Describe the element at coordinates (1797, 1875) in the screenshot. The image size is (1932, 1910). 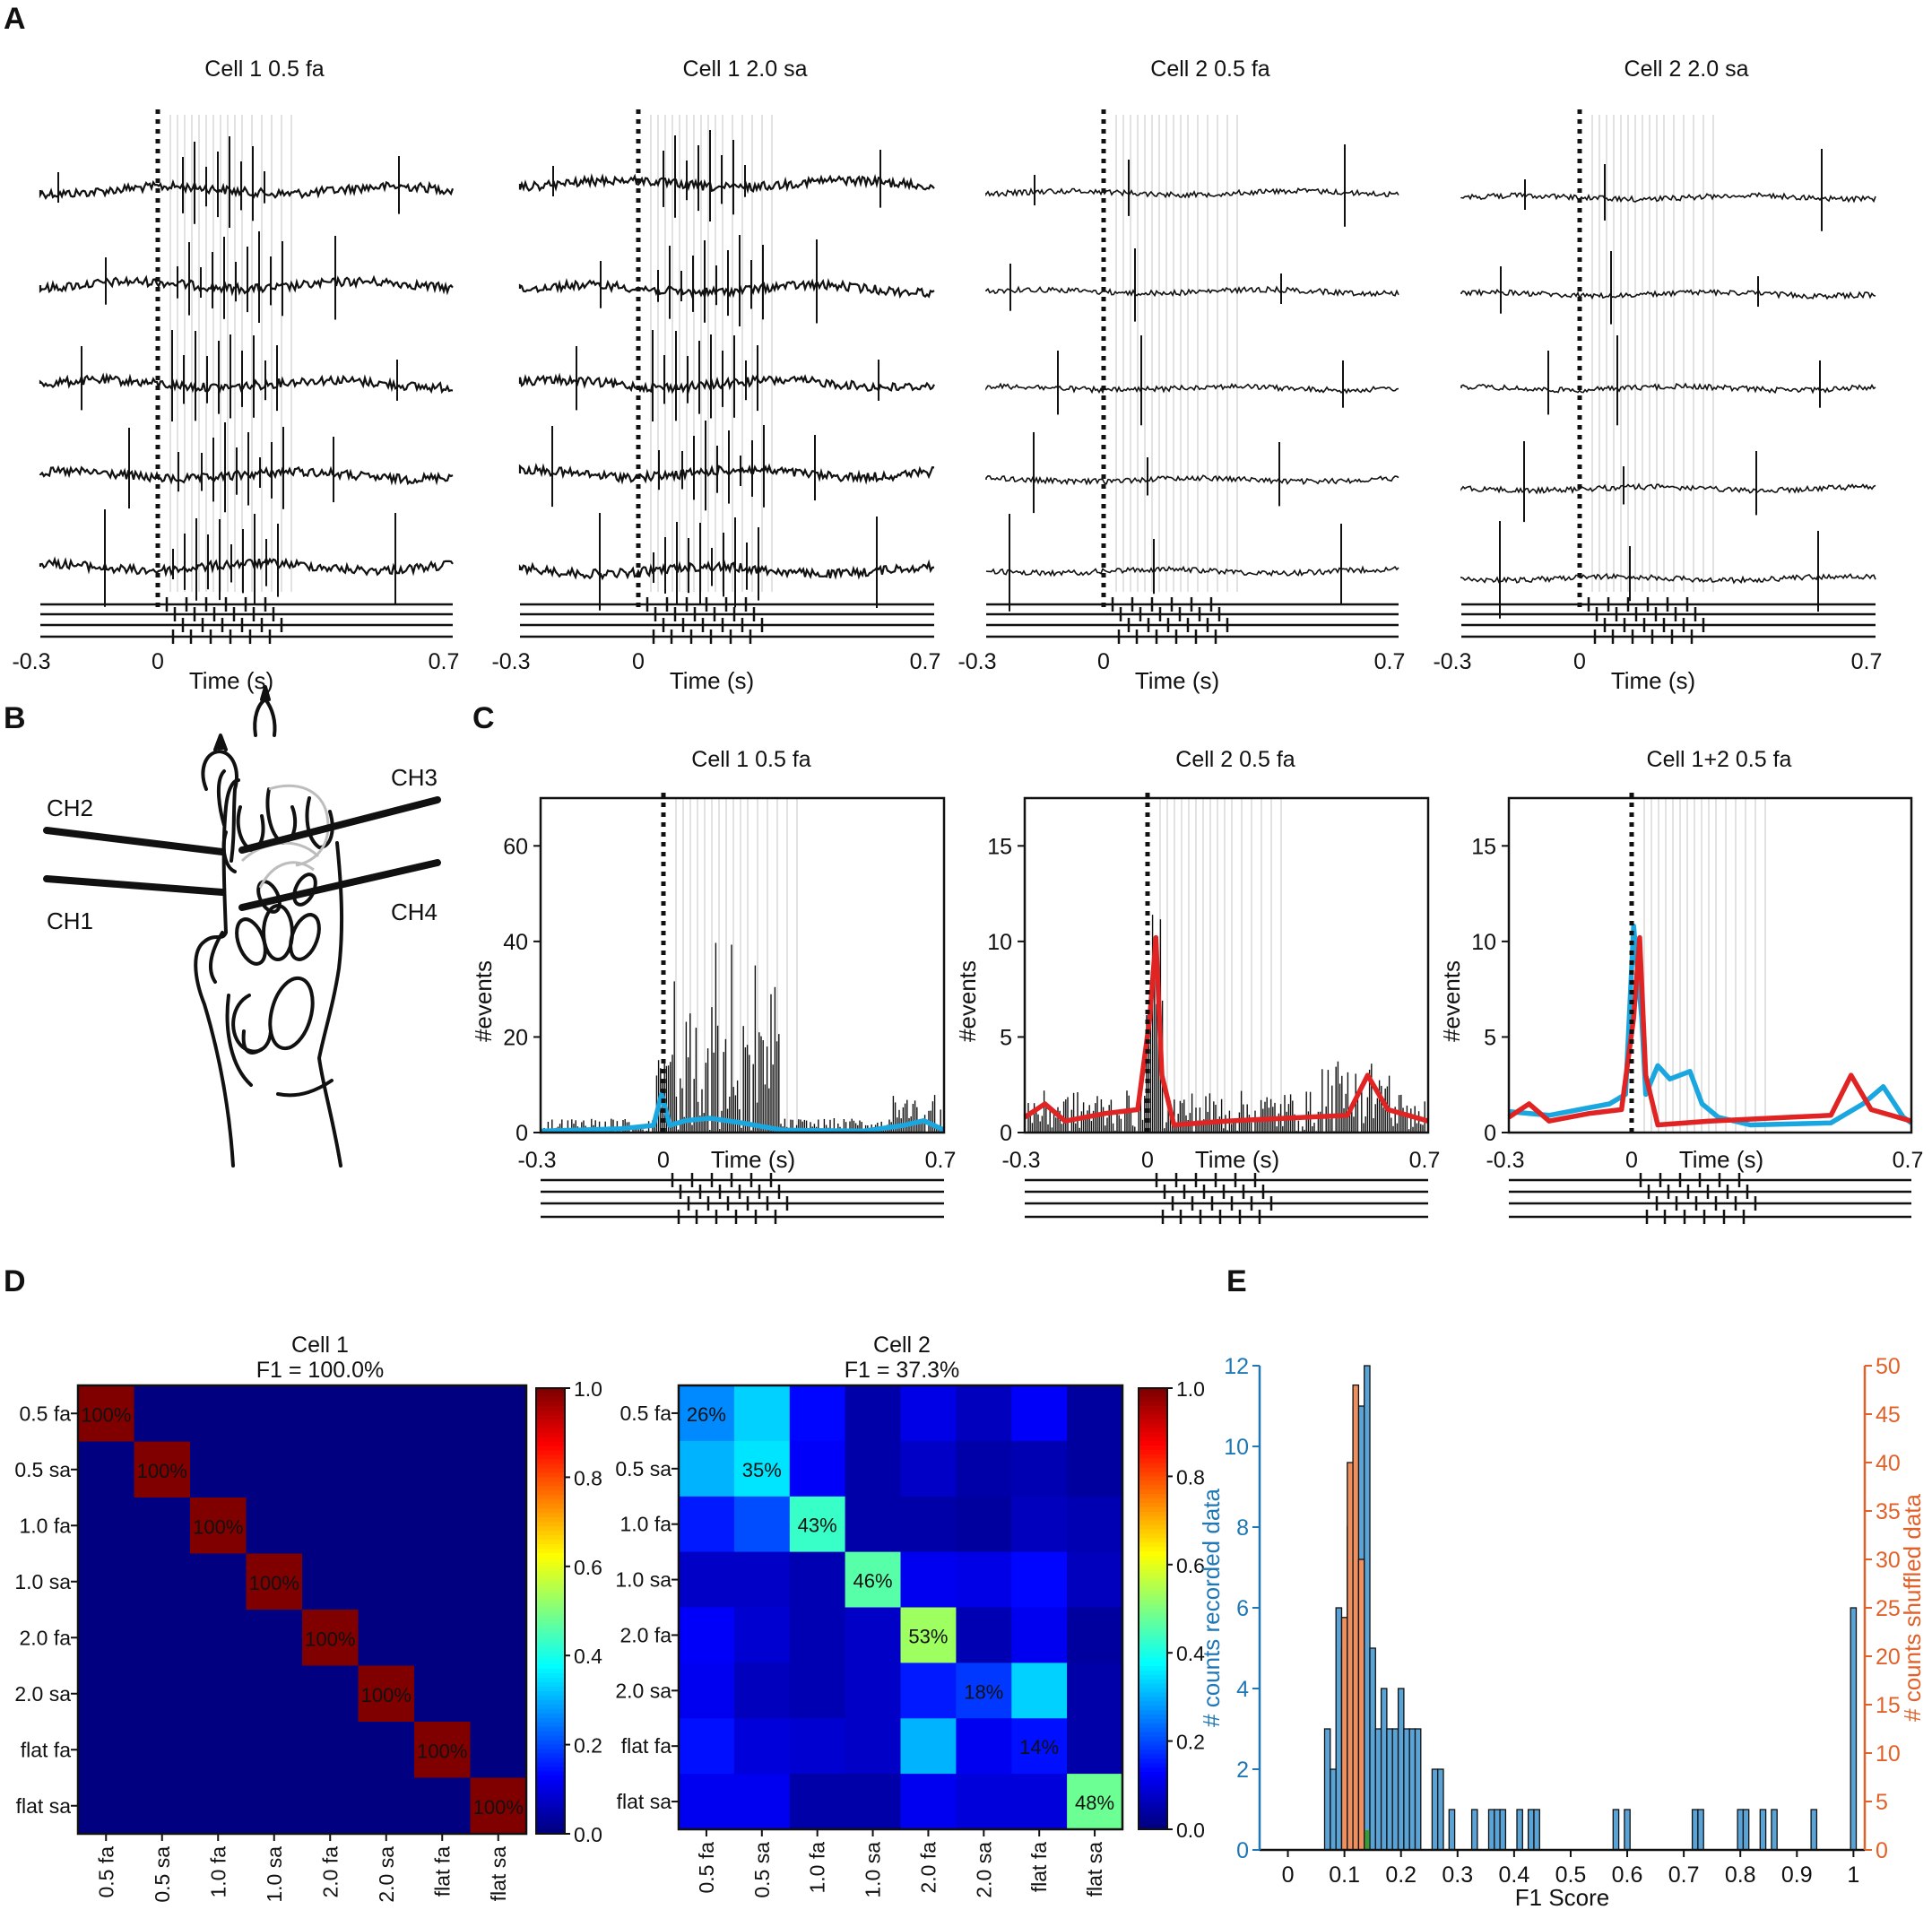
I see `x-tick-label: 0.9` at that location.